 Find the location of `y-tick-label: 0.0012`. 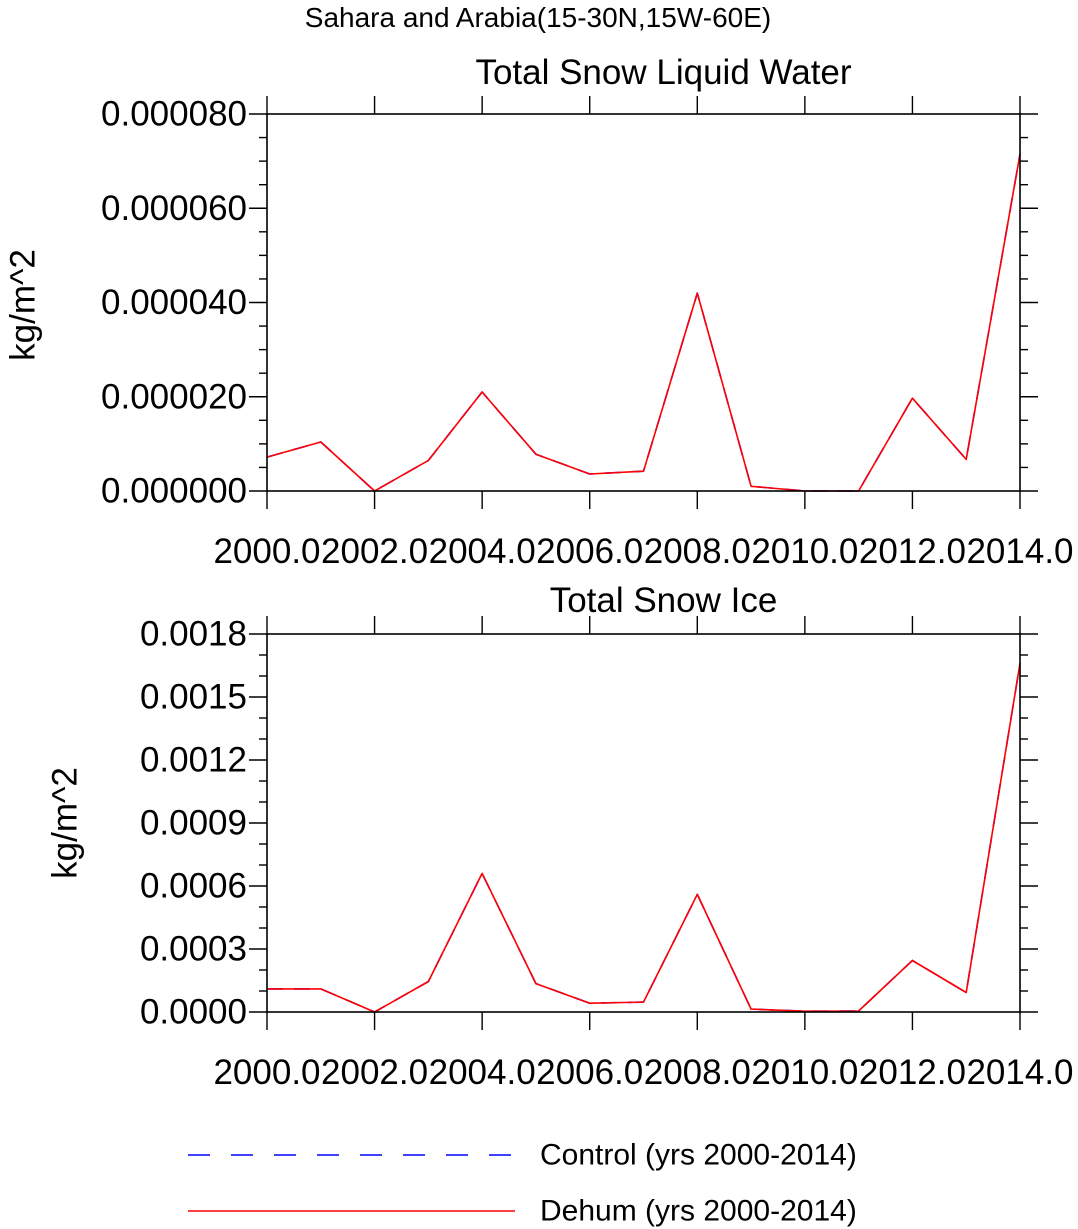

y-tick-label: 0.0012 is located at coordinates (193, 760).